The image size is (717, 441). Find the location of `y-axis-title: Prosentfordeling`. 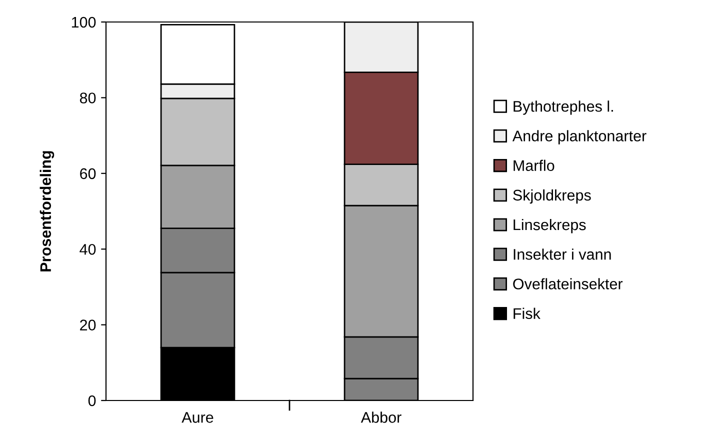

y-axis-title: Prosentfordeling is located at coordinates (47, 211).